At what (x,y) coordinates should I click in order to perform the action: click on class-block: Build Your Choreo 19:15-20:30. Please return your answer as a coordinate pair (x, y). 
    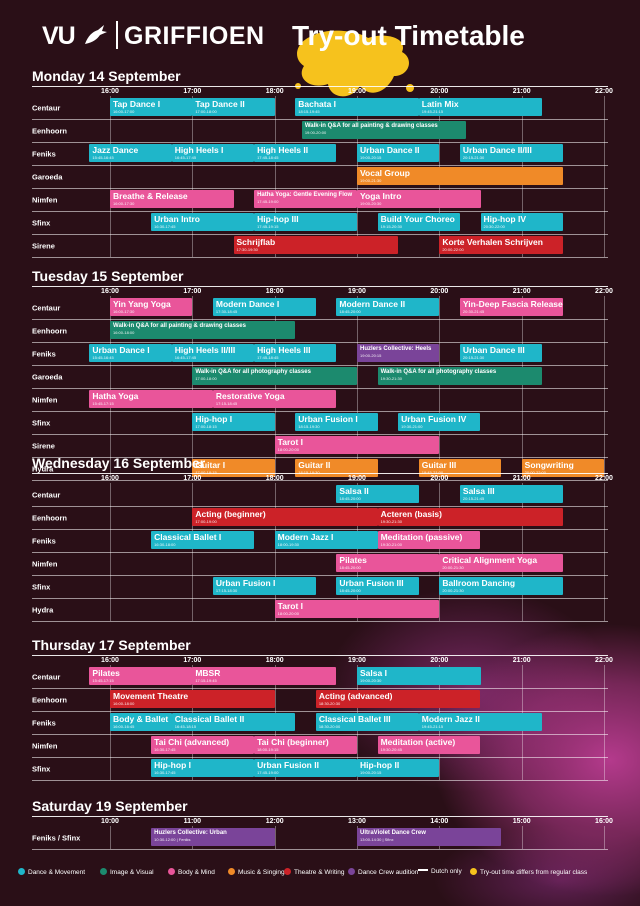
    Looking at the image, I should click on (418, 222).